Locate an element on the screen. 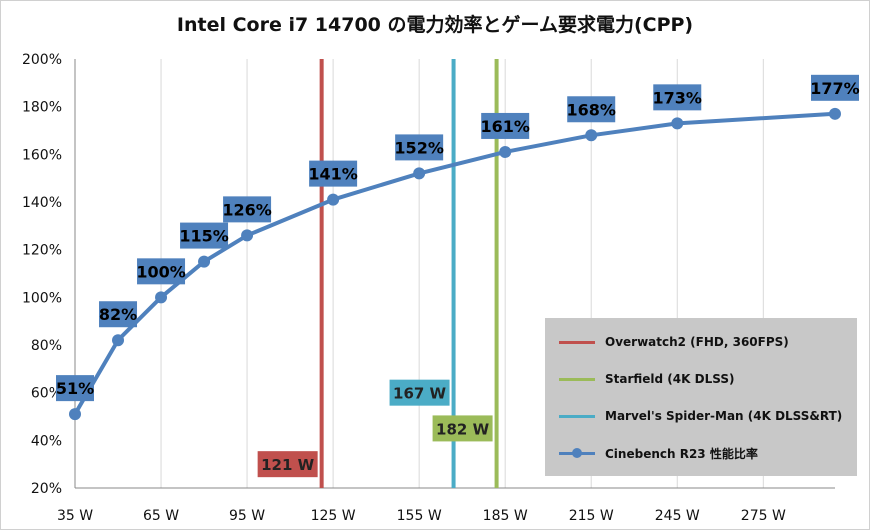  x-tick-label: 65 W is located at coordinates (161, 516).